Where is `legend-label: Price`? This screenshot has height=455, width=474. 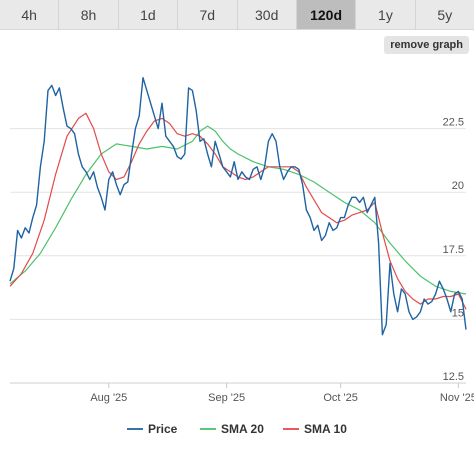
legend-label: Price is located at coordinates (163, 429).